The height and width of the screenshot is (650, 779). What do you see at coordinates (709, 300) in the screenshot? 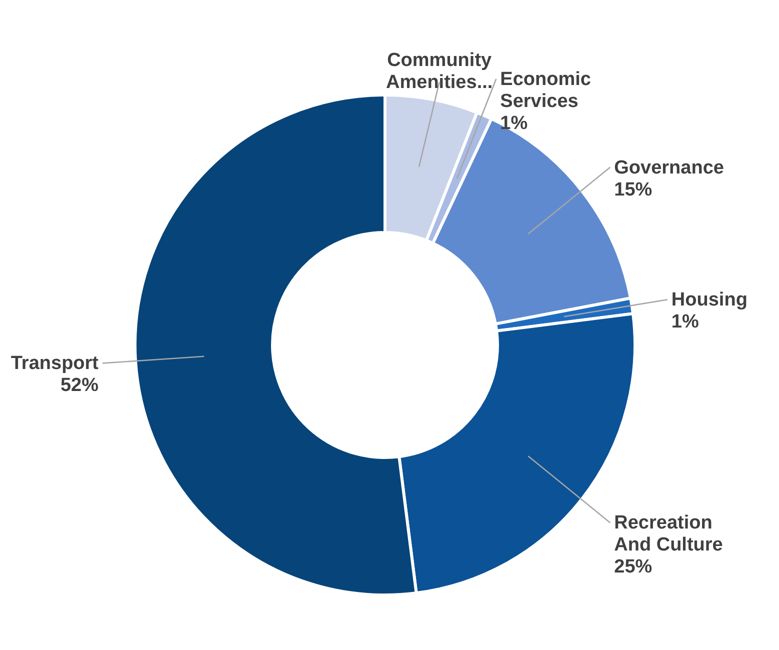
I see `slice-label: Housing` at bounding box center [709, 300].